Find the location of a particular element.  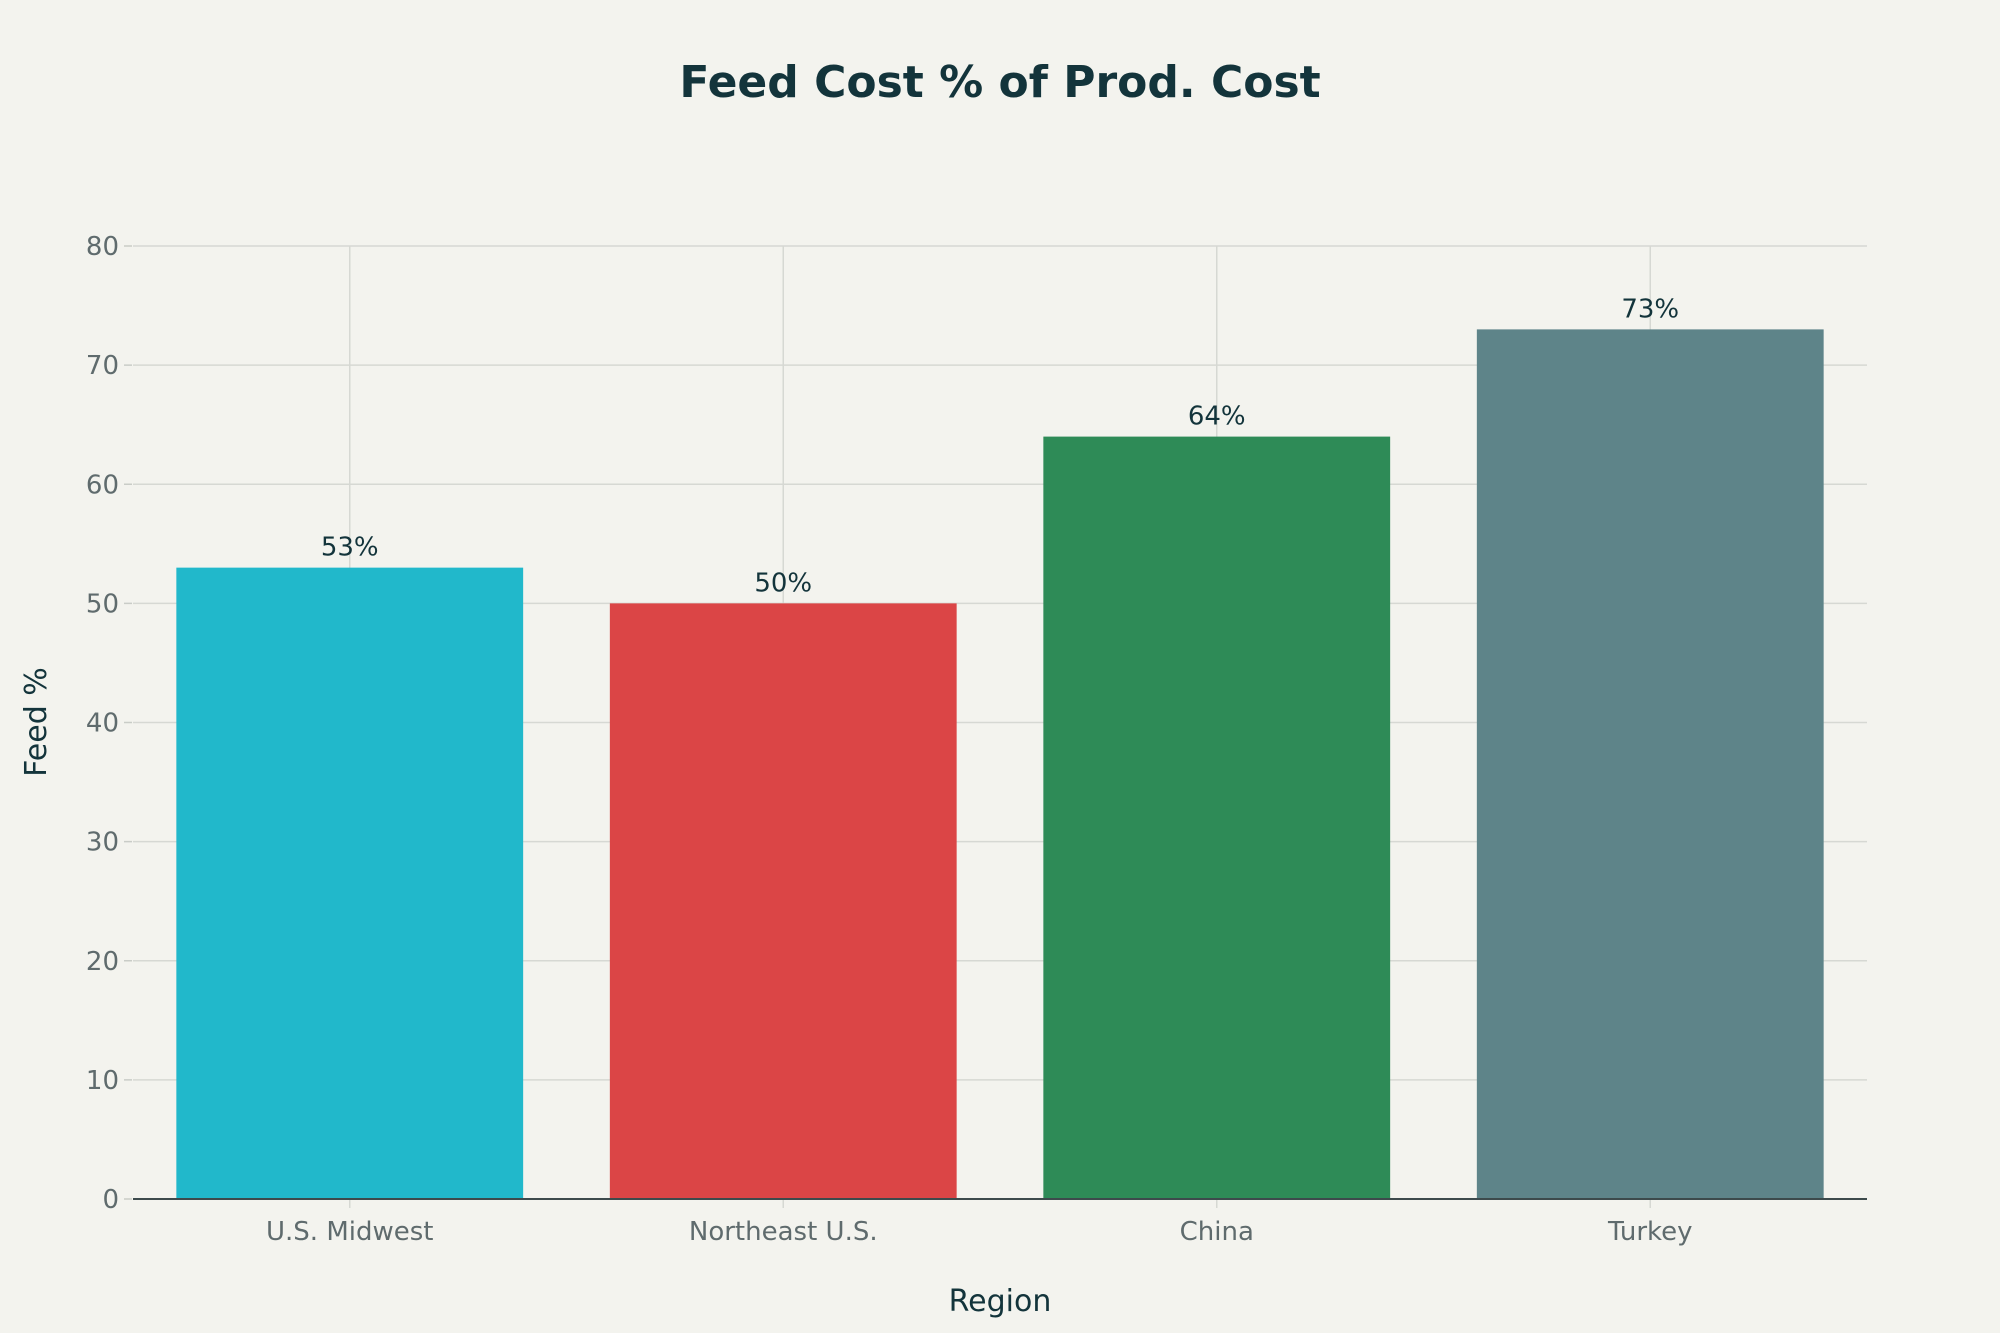

bar-value-label: 64% is located at coordinates (1217, 417).